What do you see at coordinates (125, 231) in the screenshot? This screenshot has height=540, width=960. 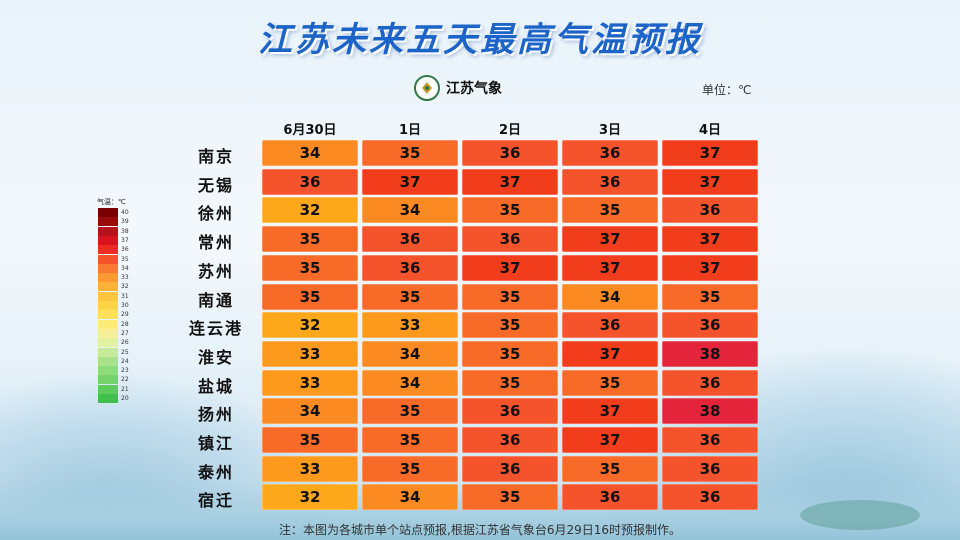 I see `legend-label: 38` at bounding box center [125, 231].